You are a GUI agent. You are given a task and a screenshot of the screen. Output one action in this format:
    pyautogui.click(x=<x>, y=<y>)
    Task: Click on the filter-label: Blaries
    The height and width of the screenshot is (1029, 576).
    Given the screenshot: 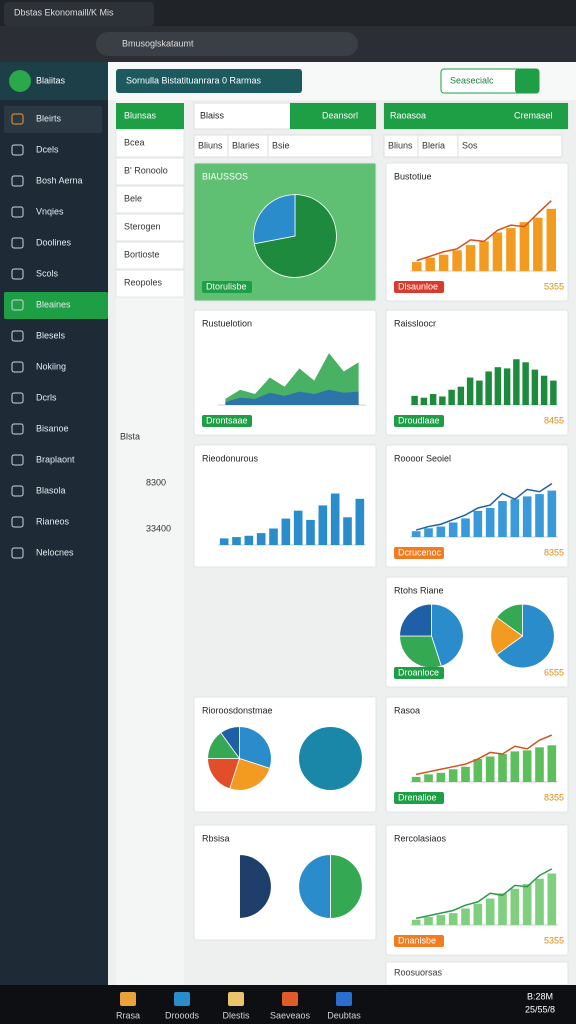 What is the action you would take?
    pyautogui.click(x=246, y=145)
    